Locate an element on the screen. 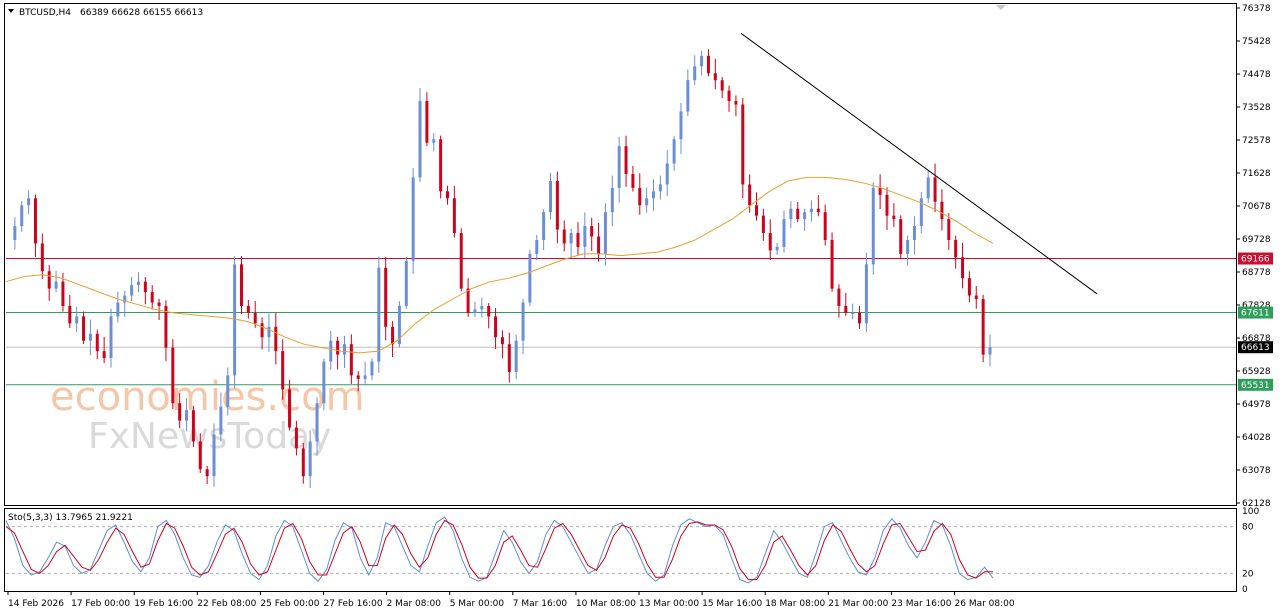  x-tick-label: 10 Mar 08:00 is located at coordinates (606, 604).